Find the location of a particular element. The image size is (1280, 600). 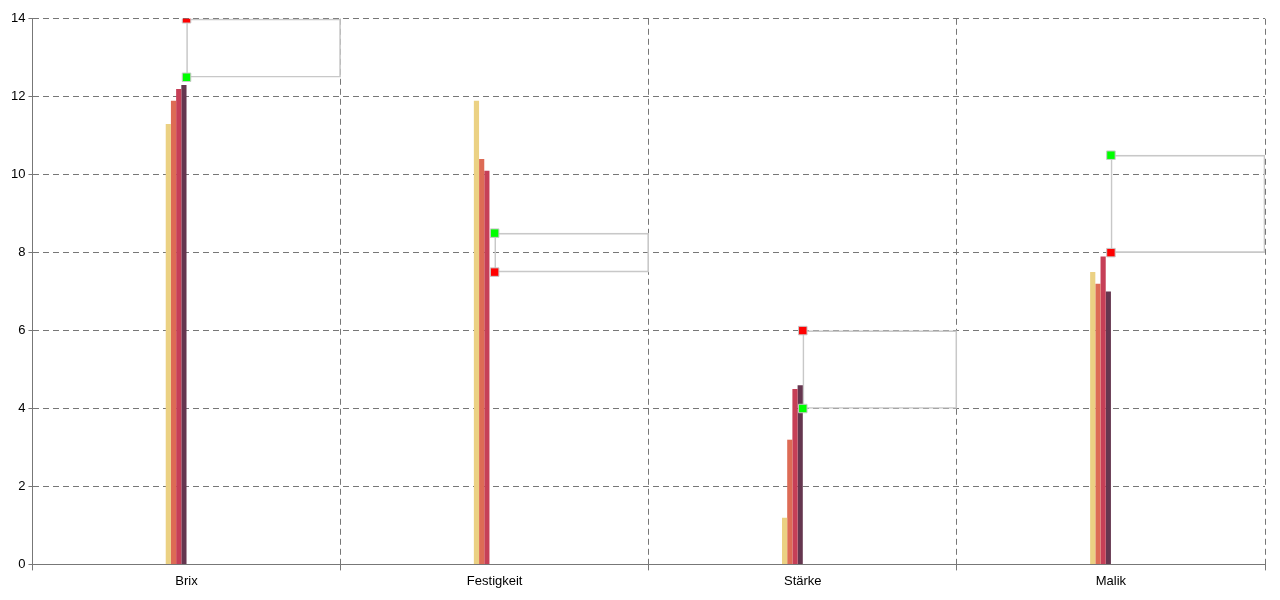

y-tick-label: 4 is located at coordinates (22, 408).